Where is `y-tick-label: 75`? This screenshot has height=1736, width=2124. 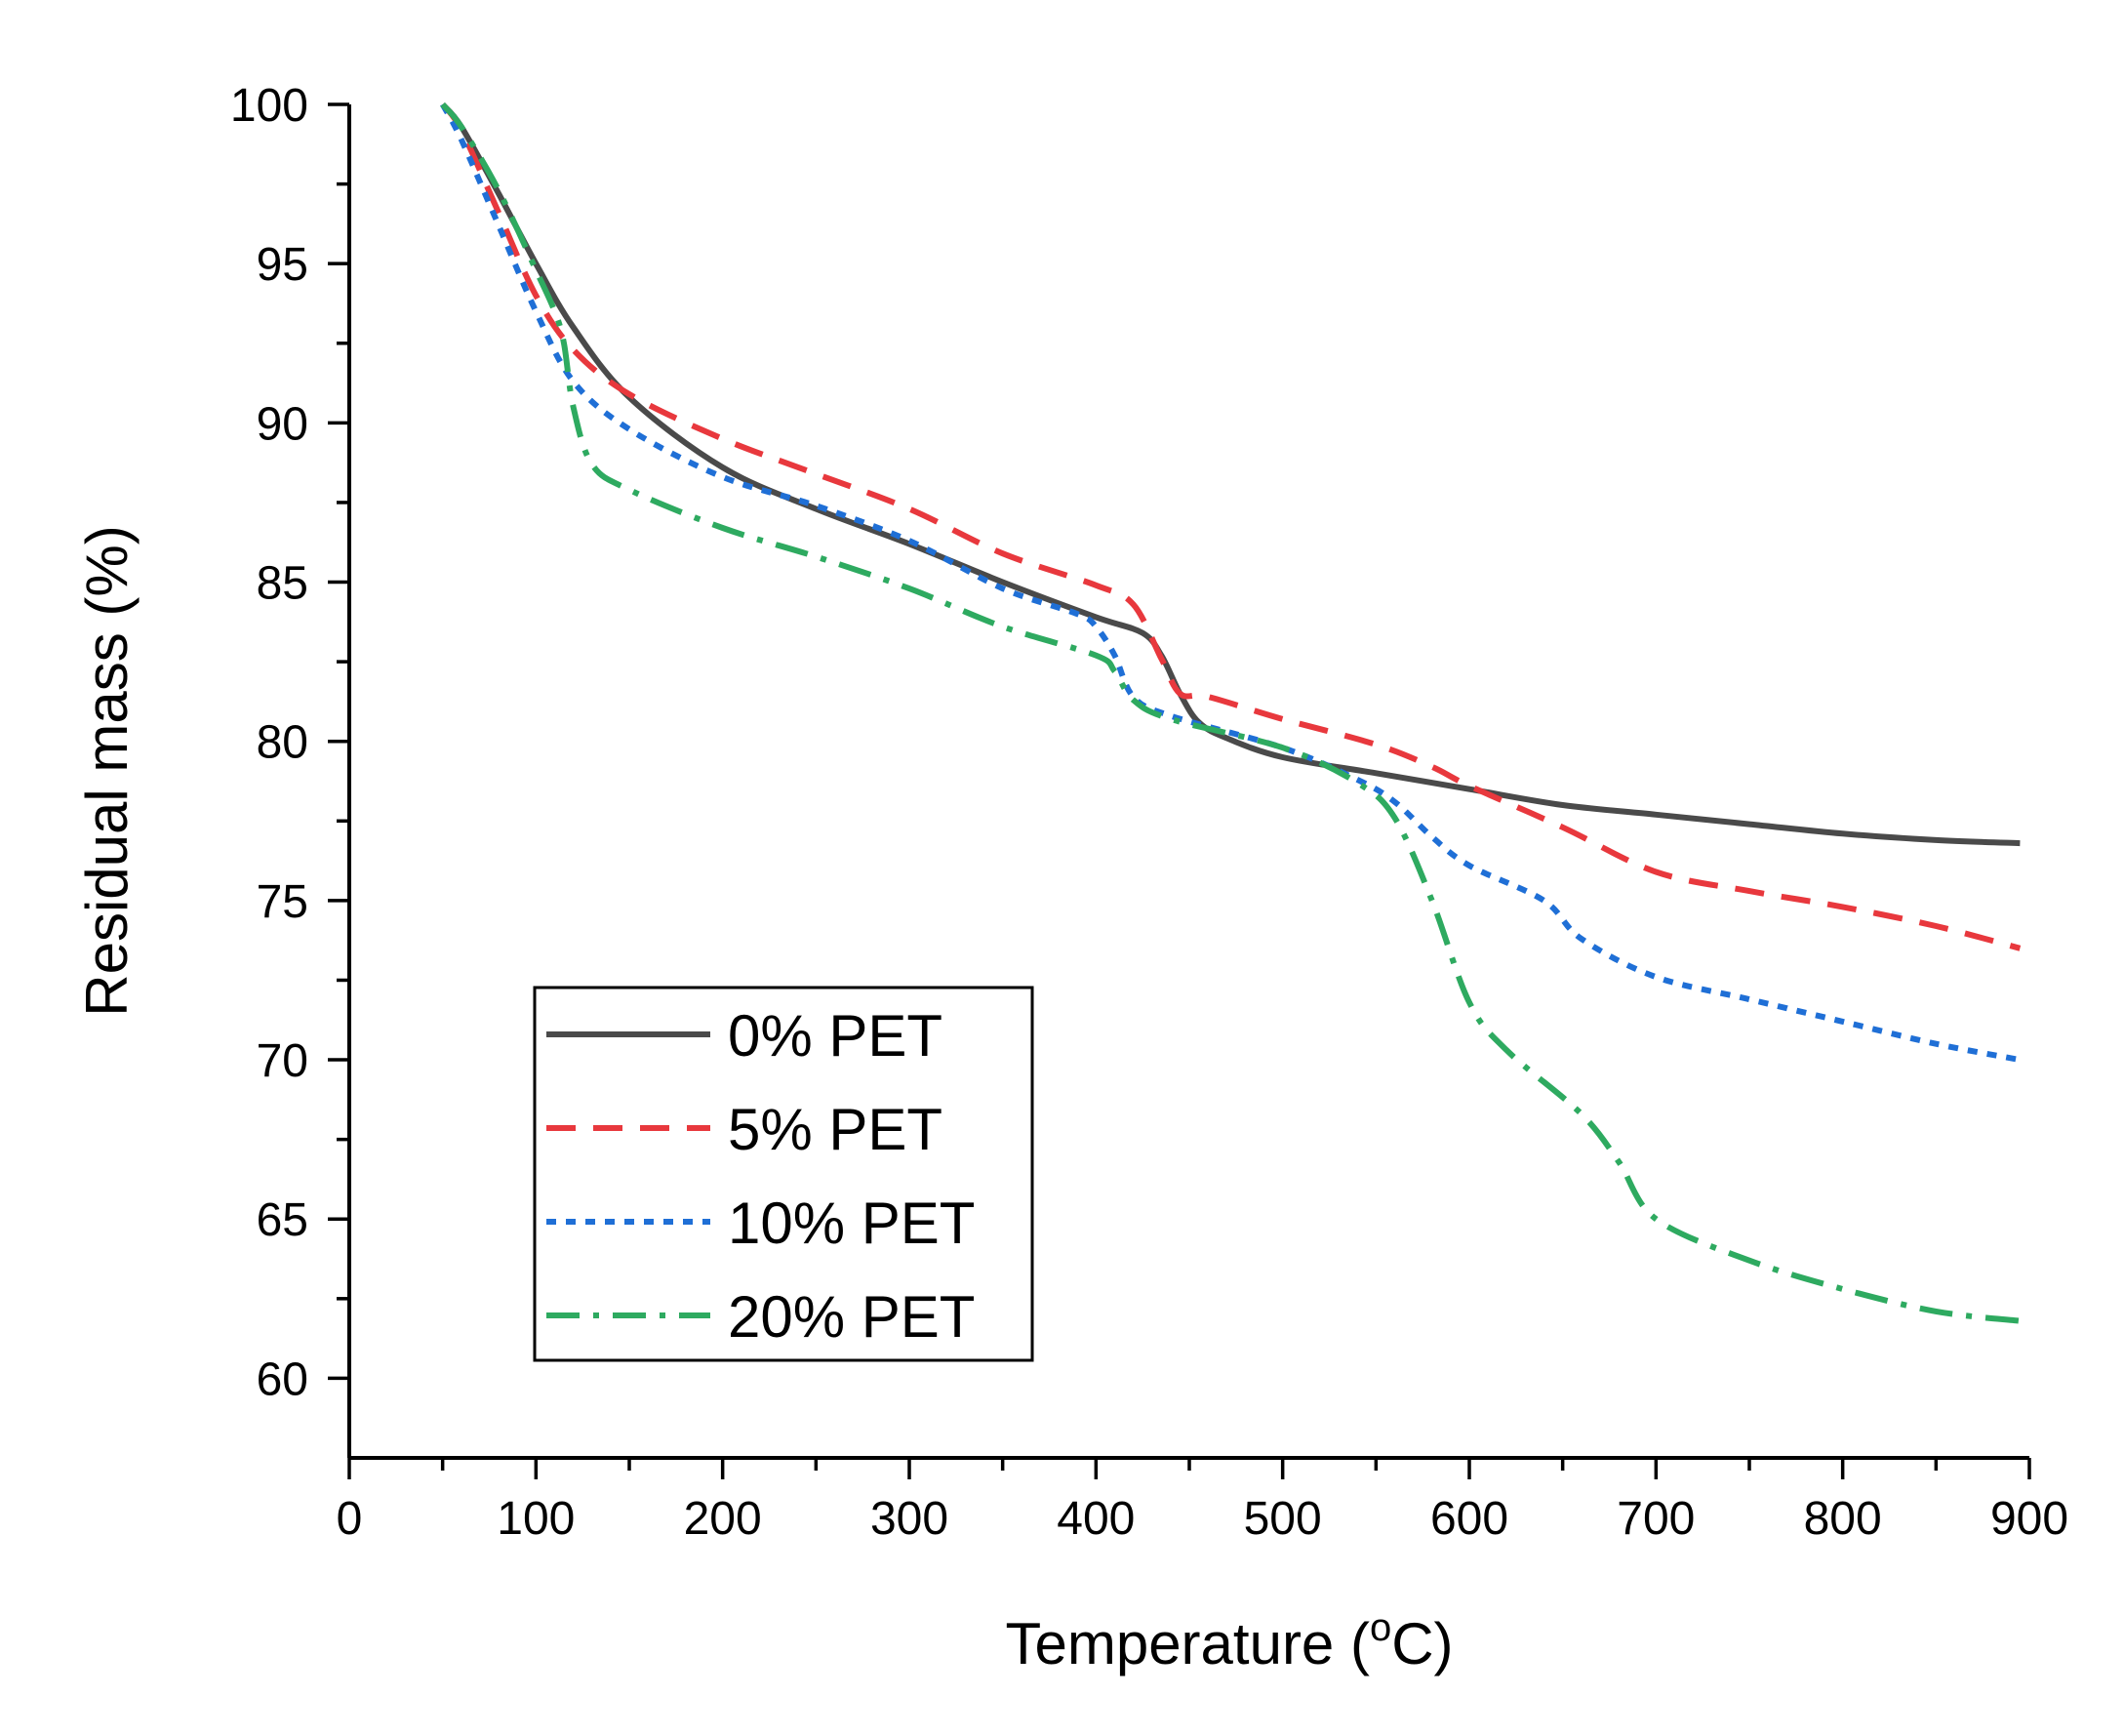
y-tick-label: 75 is located at coordinates (282, 902).